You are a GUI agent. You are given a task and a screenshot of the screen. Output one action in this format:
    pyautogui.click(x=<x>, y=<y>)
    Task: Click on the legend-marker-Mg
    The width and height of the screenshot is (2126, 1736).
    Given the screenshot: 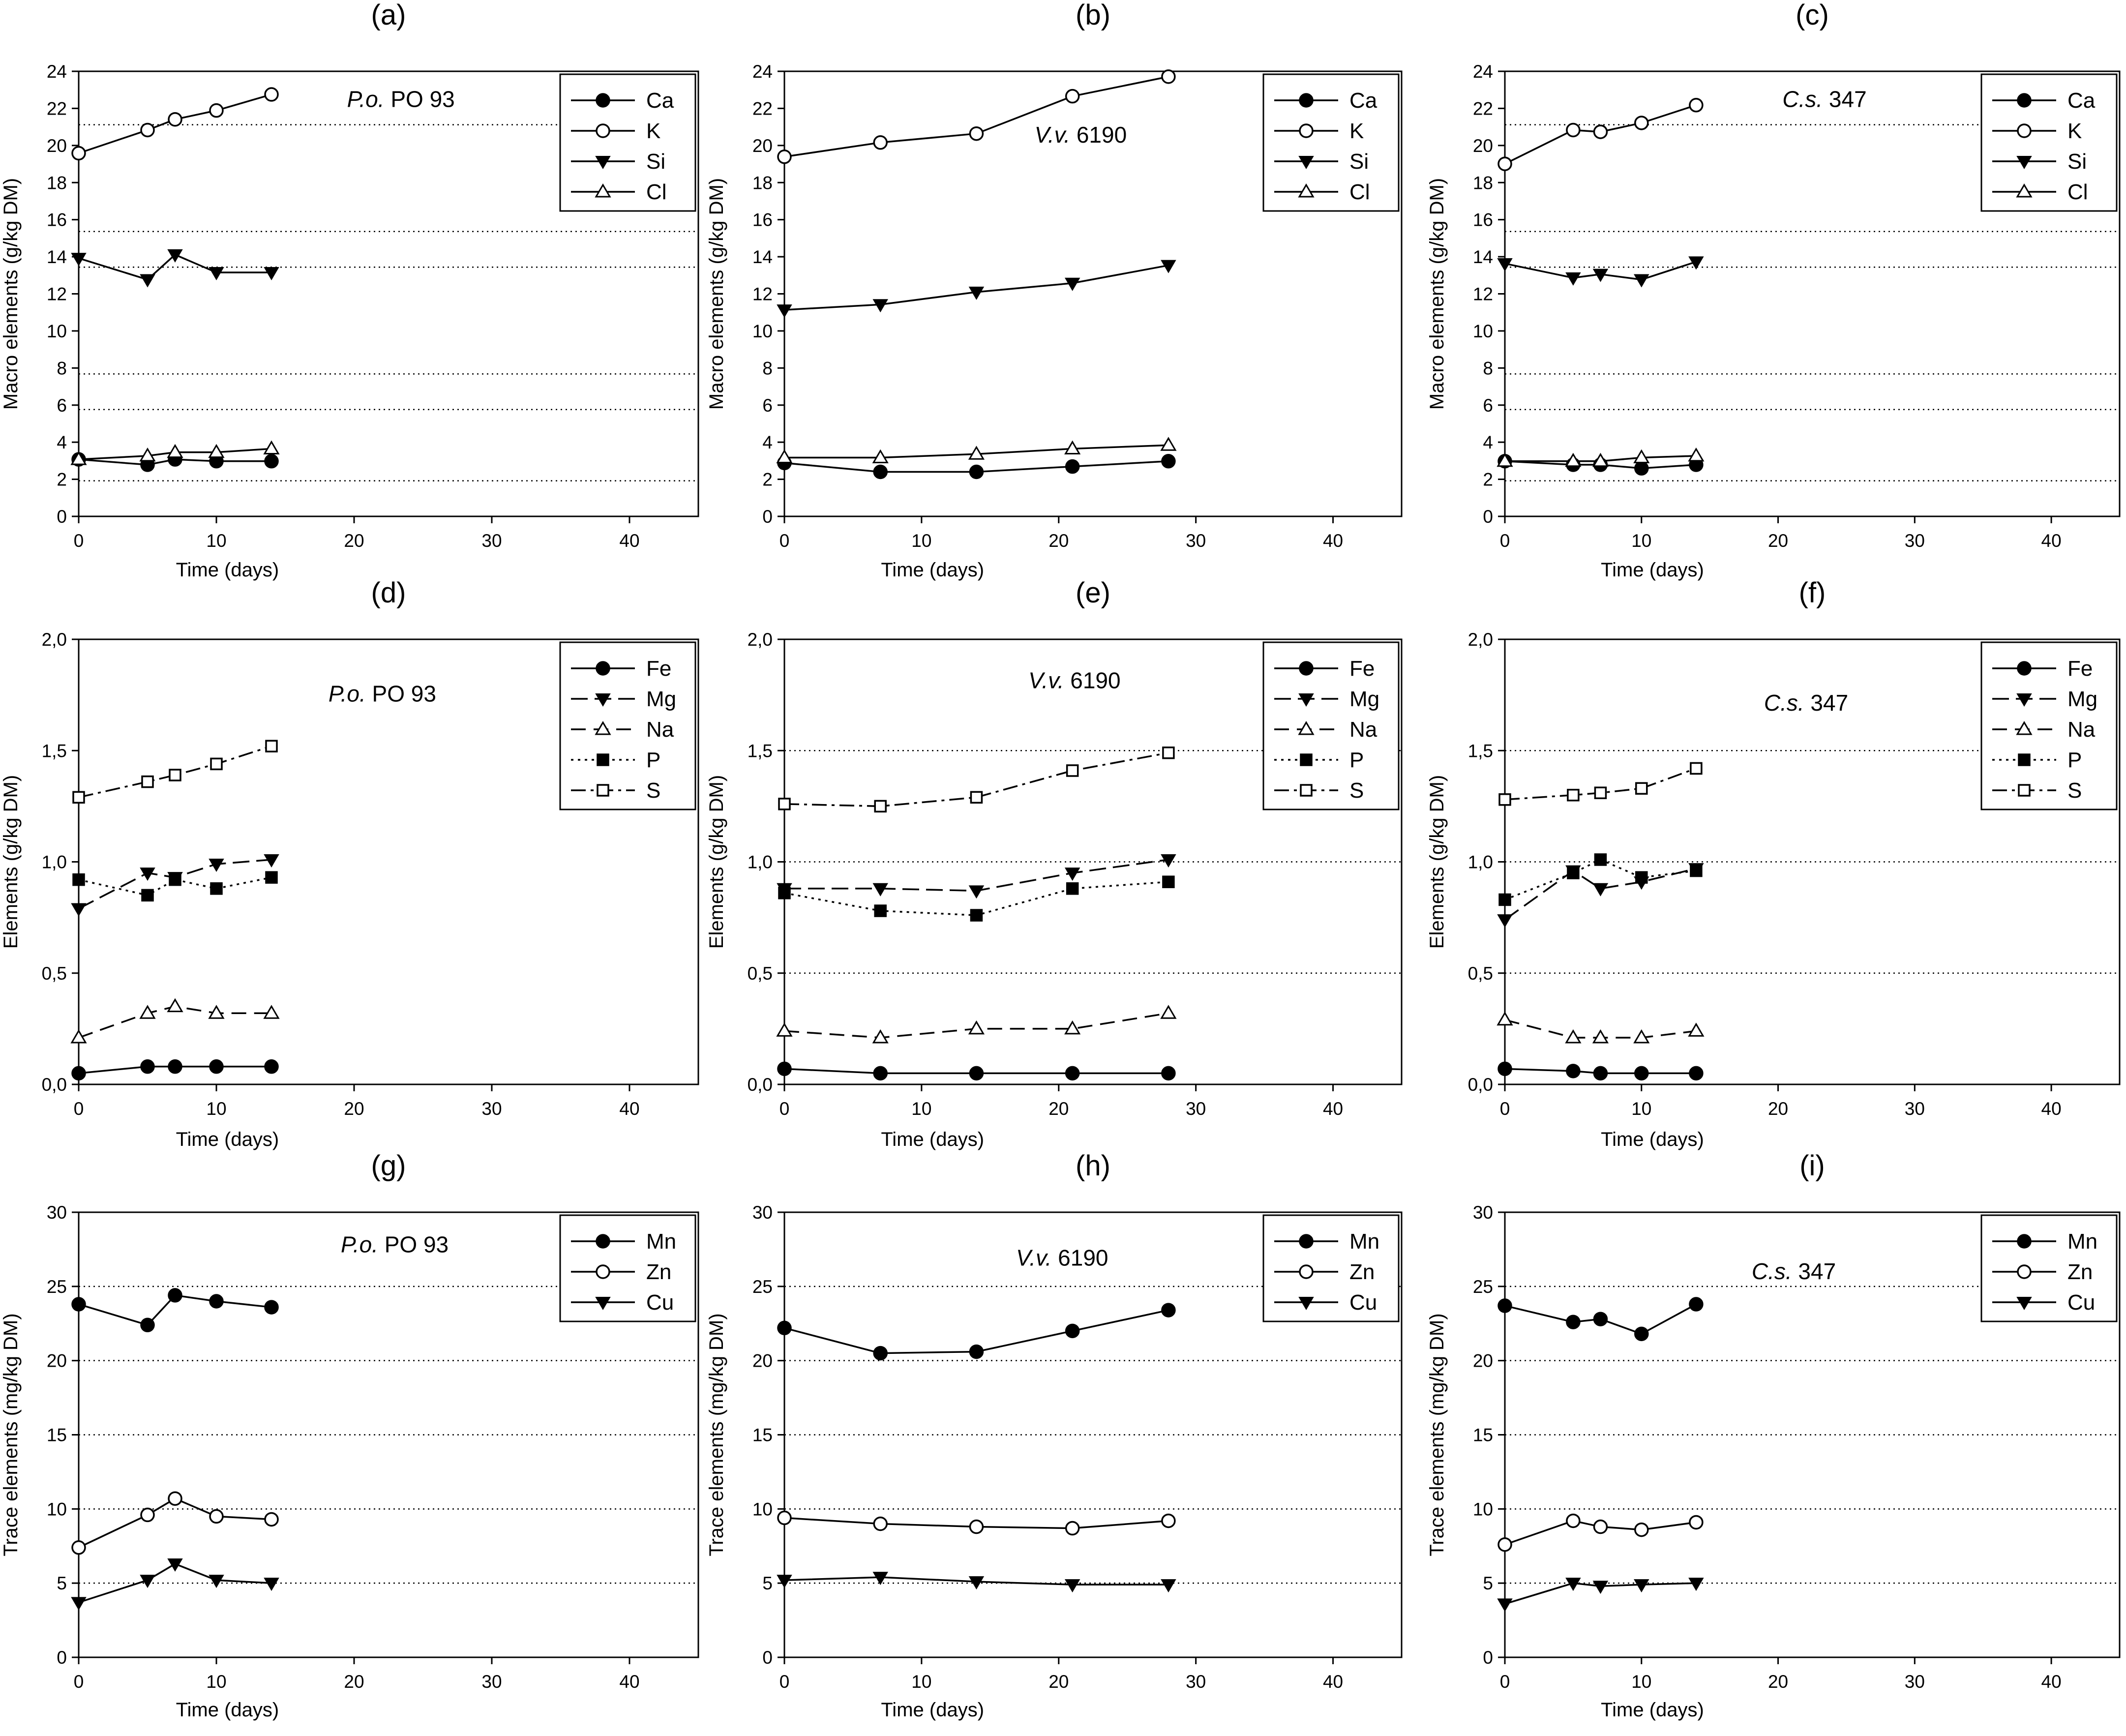 What is the action you would take?
    pyautogui.click(x=603, y=700)
    